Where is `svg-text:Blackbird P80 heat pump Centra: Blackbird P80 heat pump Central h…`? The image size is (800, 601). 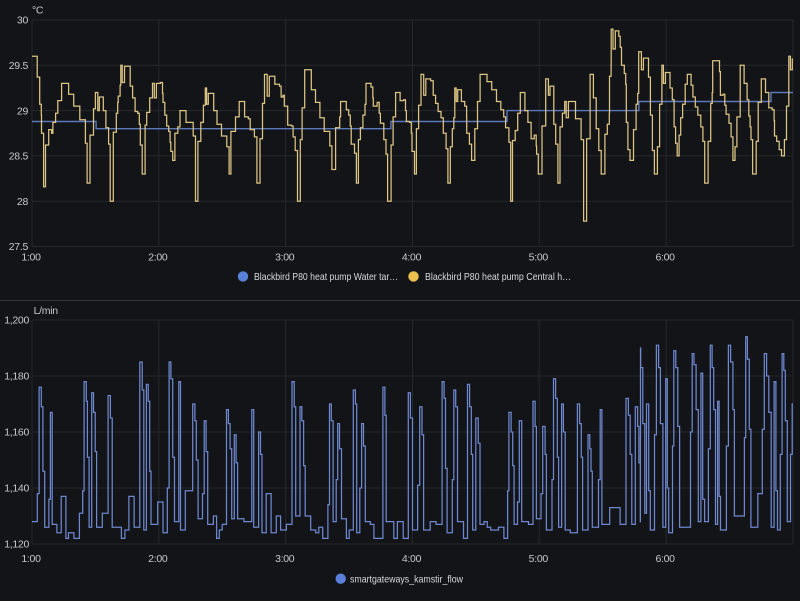
svg-text:Blackbird P80 heat pump Centra: Blackbird P80 heat pump Central h… is located at coordinates (498, 277).